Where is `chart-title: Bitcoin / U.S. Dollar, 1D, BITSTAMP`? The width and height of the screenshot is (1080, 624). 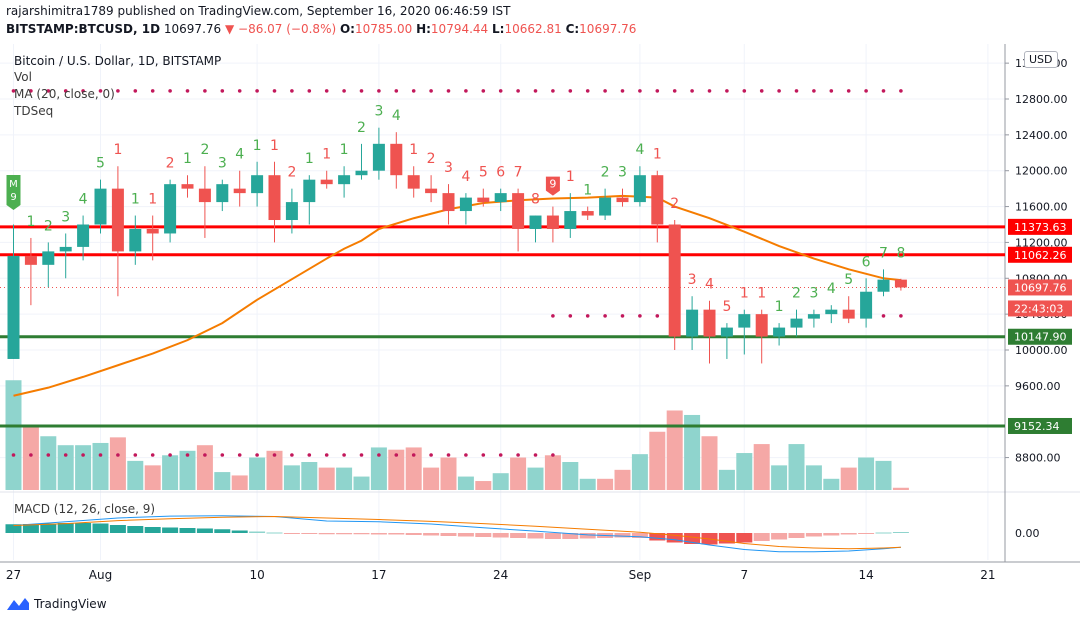 chart-title: Bitcoin / U.S. Dollar, 1D, BITSTAMP is located at coordinates (118, 61).